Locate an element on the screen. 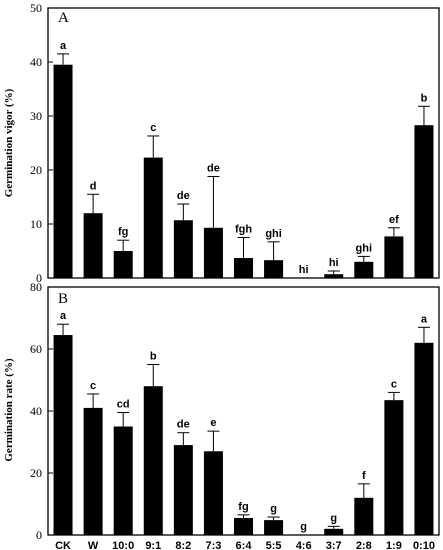  y-axis-title: Germination rate (%) is located at coordinates (9, 410).